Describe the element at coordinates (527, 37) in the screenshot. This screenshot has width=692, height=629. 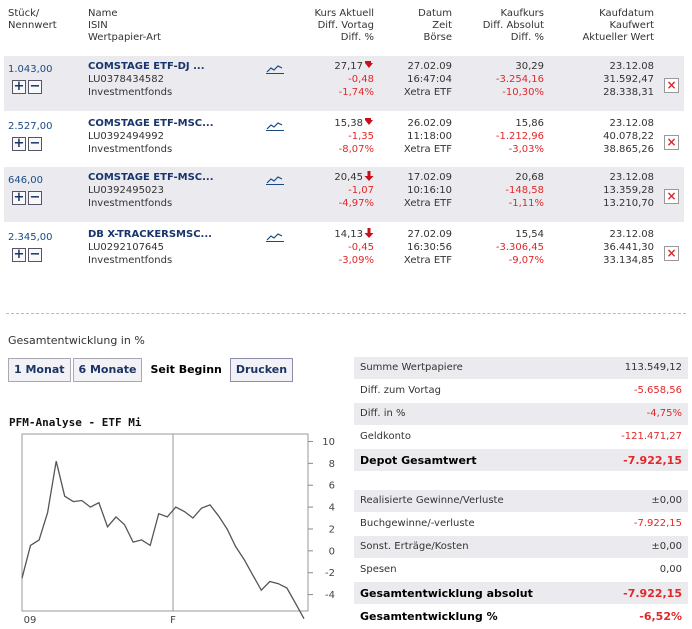
I see `header-kauf-diffp-label: Diff. %` at that location.